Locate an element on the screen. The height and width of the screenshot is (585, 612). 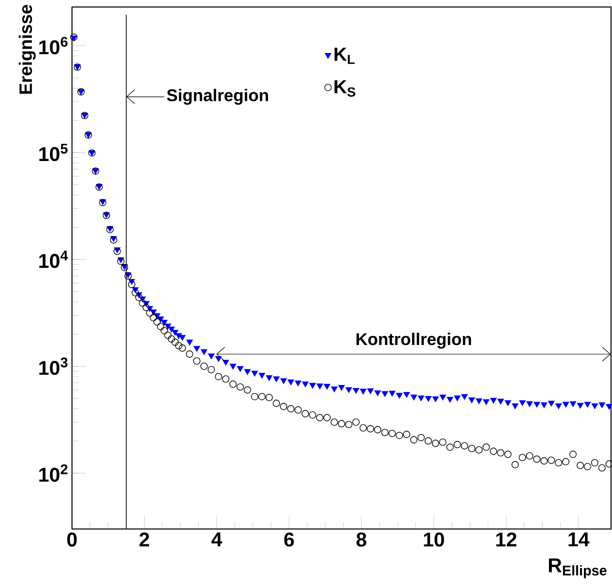
x-tick-label: 8 is located at coordinates (361, 539).